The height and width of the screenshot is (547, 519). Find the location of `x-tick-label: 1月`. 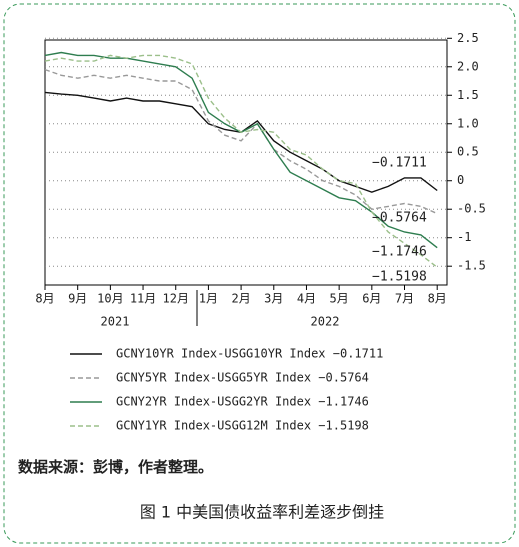

x-tick-label: 1月 is located at coordinates (208, 299).